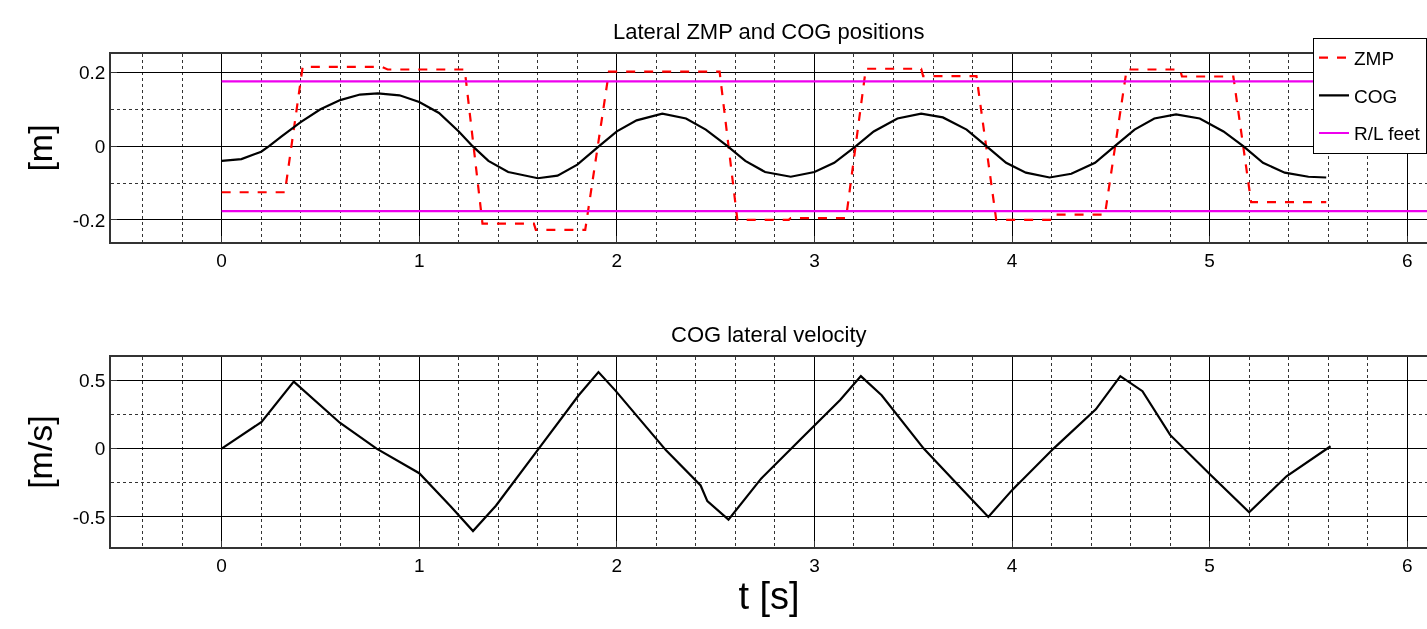 This screenshot has width=1427, height=629. Describe the element at coordinates (92, 73) in the screenshot. I see `y-tick-label: 0.2` at that location.